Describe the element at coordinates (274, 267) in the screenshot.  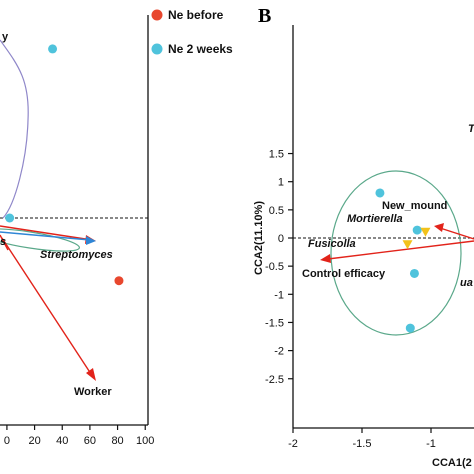
I see `right-y-tick-label: -0.5` at that location.